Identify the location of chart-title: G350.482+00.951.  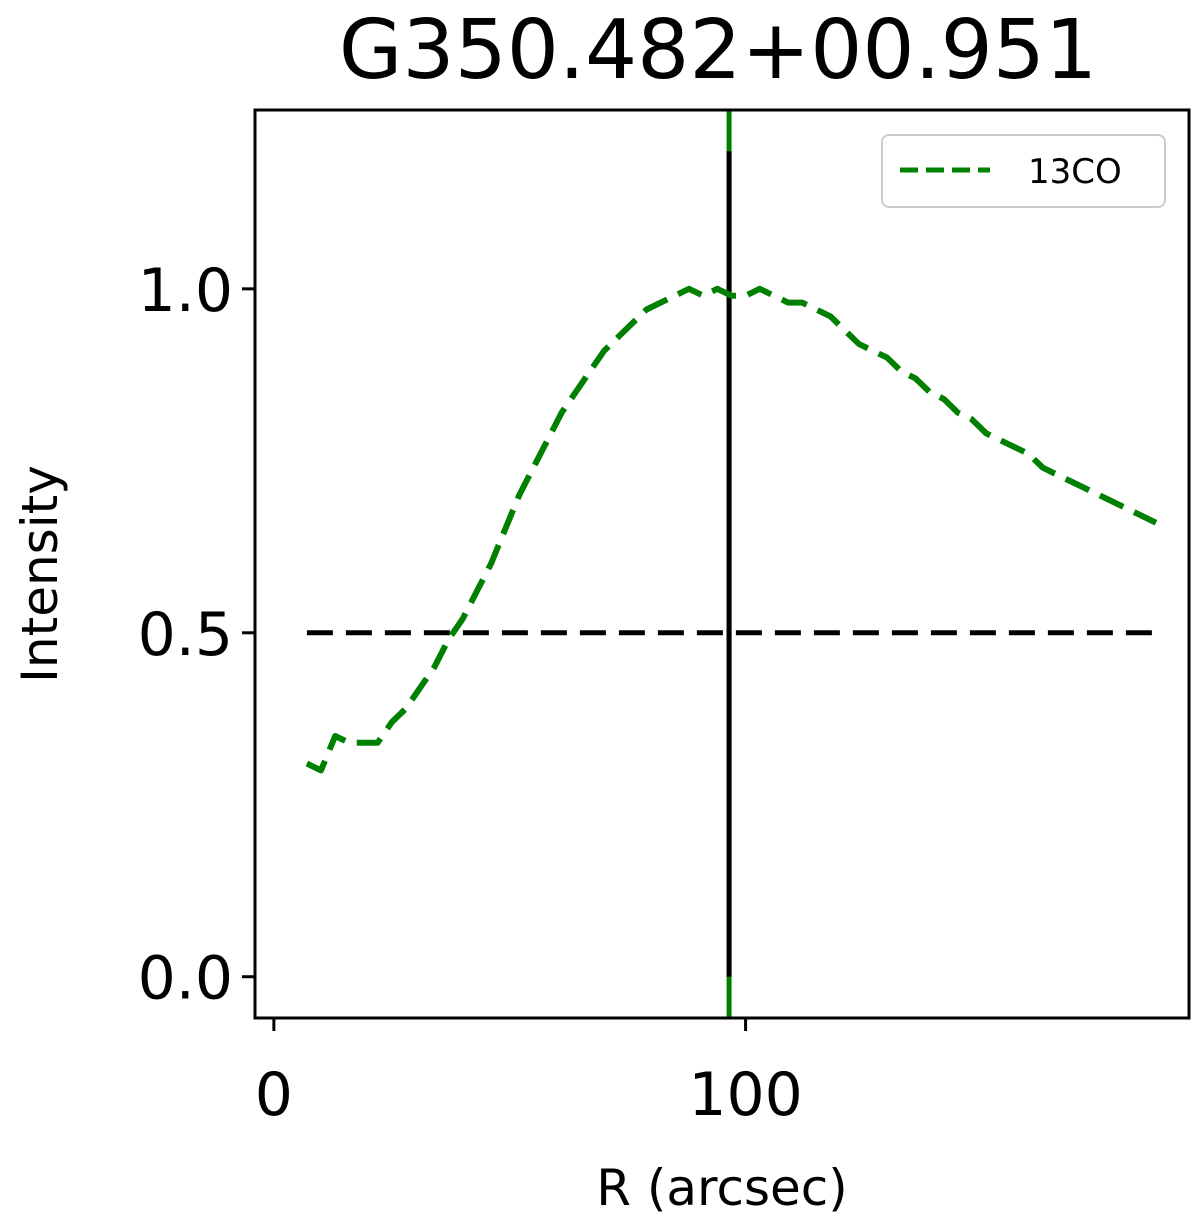
(718, 50).